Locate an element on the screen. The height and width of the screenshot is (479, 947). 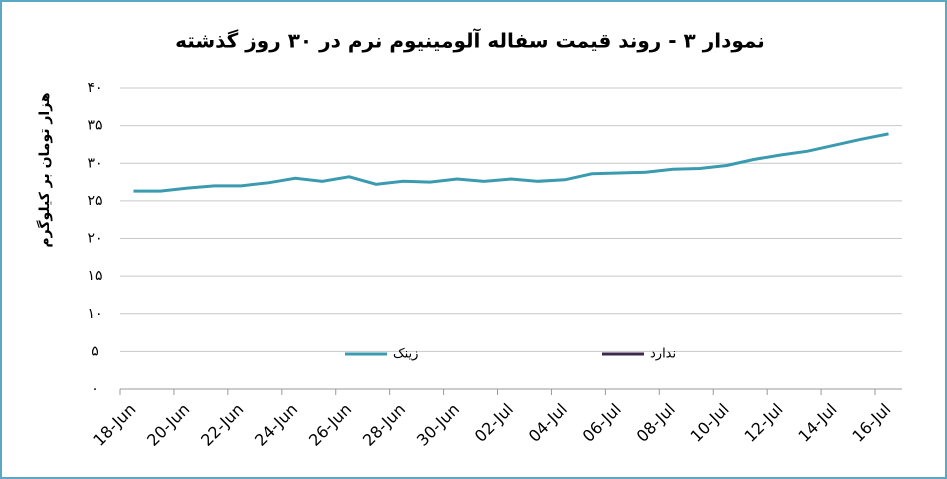
legend-label: زینک is located at coordinates (405, 354).